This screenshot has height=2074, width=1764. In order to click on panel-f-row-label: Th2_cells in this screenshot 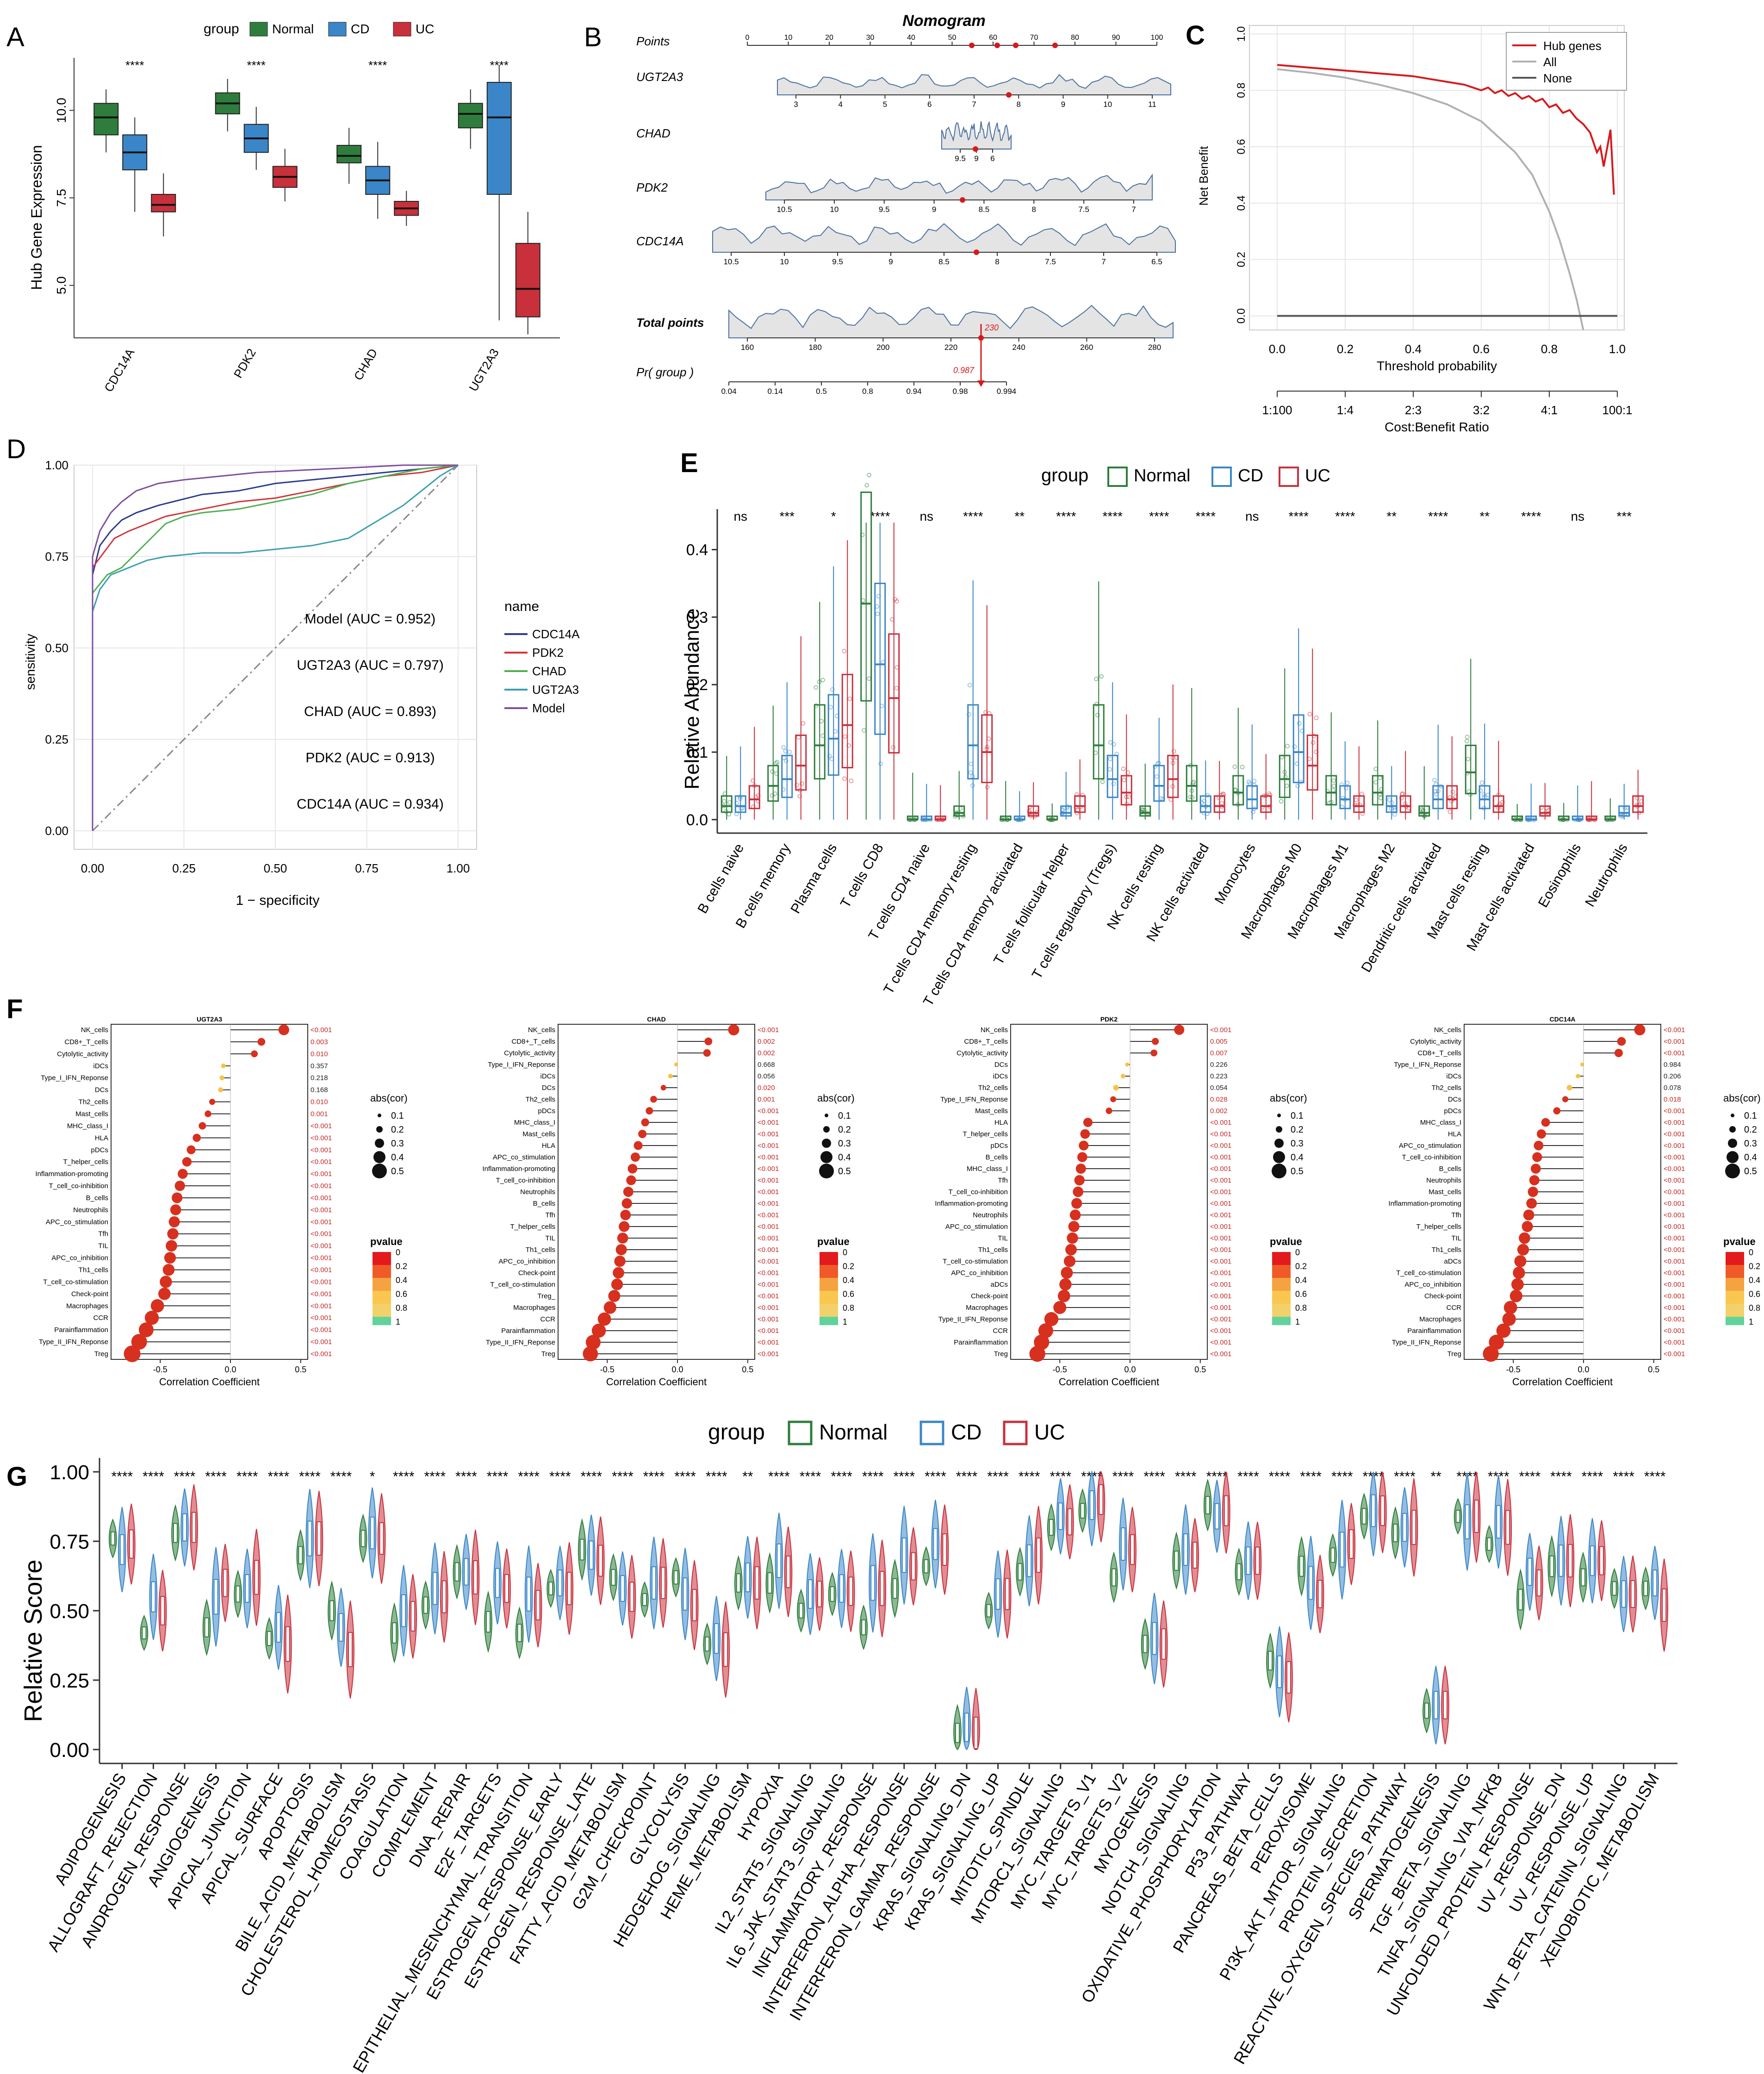, I will do `click(993, 1088)`.